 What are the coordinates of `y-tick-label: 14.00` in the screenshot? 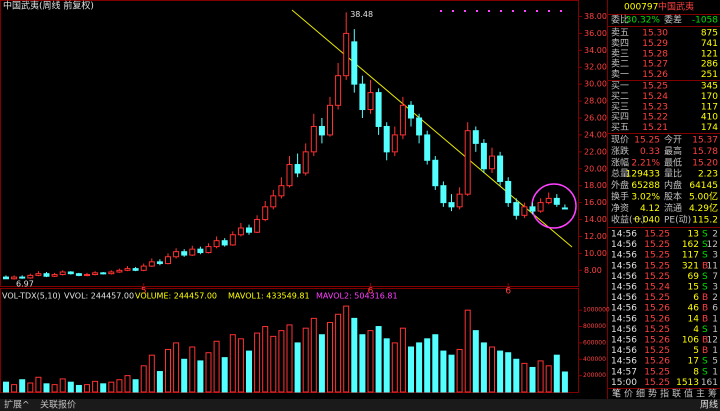 It's located at (595, 219).